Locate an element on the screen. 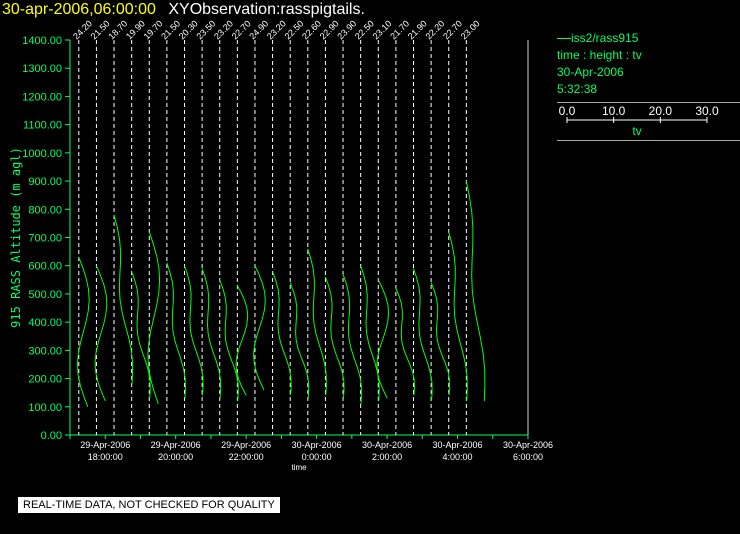 This screenshot has height=534, width=740. legend-series: iss2/rass915 is located at coordinates (648, 38).